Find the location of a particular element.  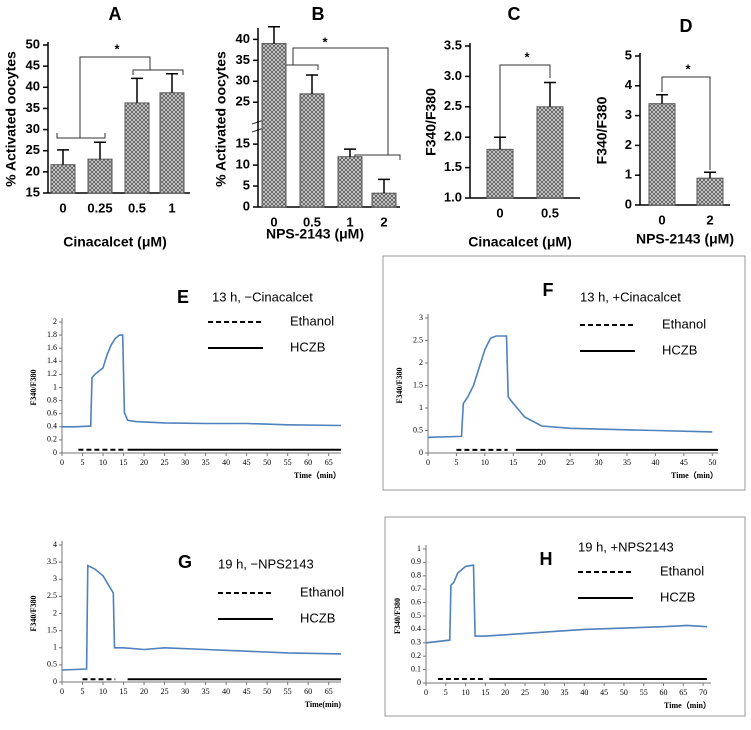

trace is located at coordinates (201, 617).